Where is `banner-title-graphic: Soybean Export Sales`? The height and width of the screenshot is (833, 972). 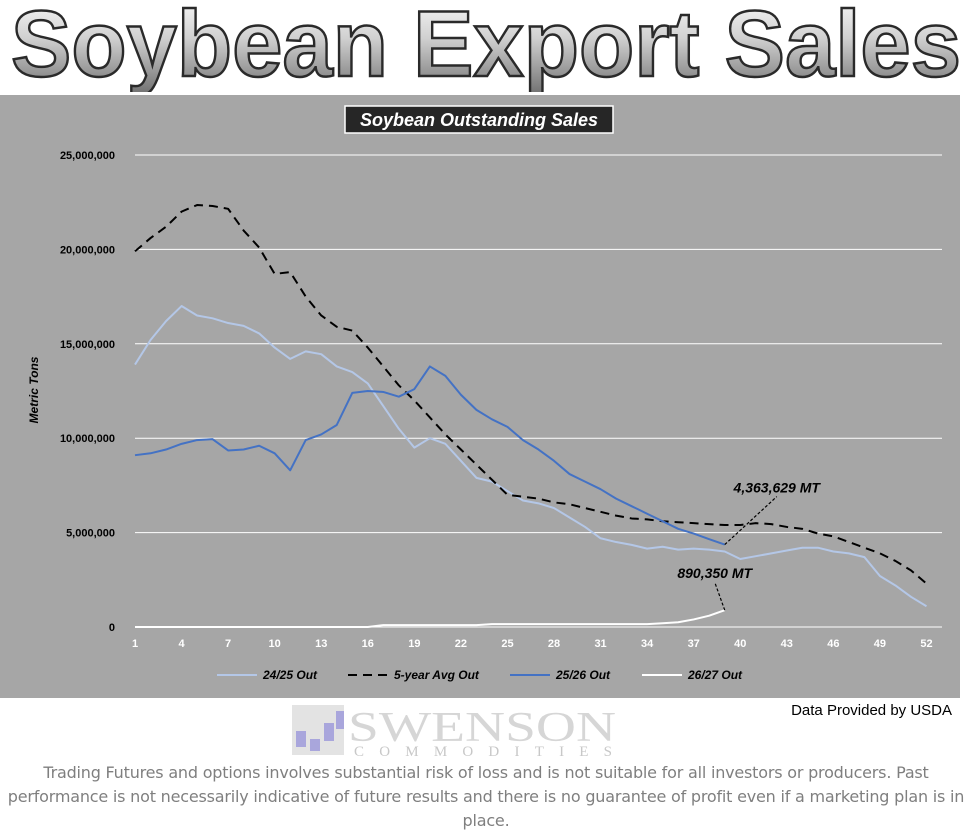
banner-title-graphic: Soybean Export Sales is located at coordinates (486, 48).